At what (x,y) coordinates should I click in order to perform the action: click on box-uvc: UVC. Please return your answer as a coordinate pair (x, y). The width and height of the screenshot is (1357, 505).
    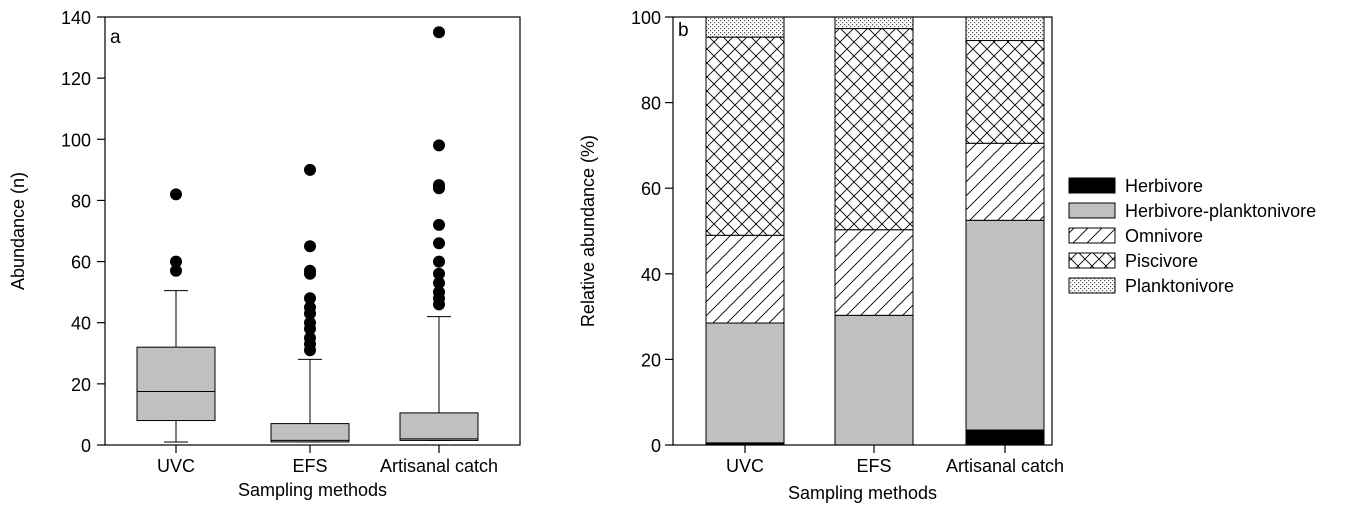
    Looking at the image, I should click on (176, 332).